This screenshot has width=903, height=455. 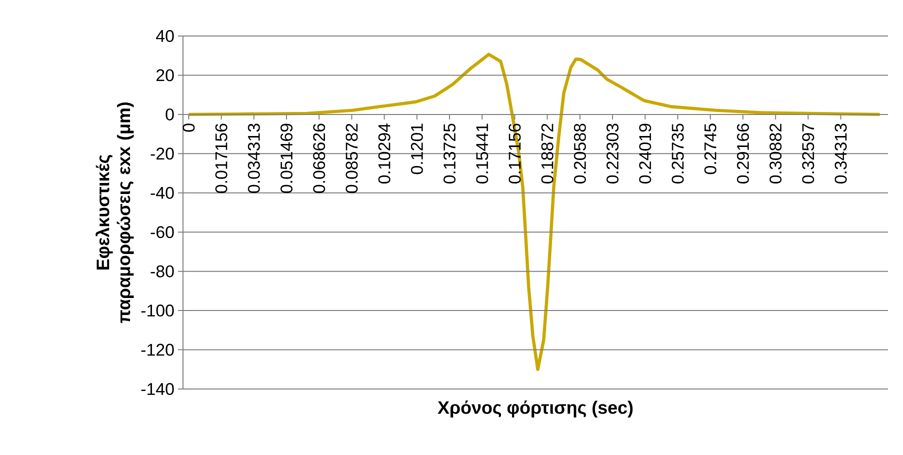 I want to click on x-tick-label: 0.17156, so click(x=514, y=154).